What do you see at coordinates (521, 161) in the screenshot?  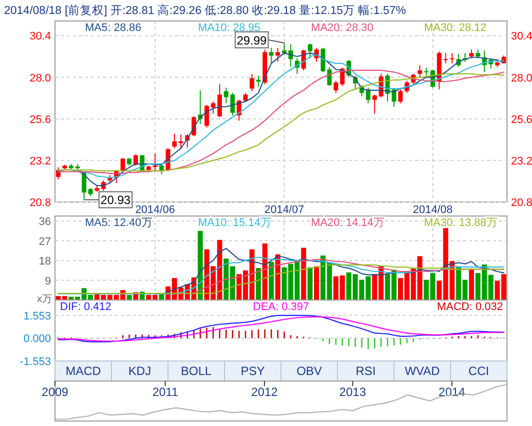 I see `y2-tick-label: 23.2` at bounding box center [521, 161].